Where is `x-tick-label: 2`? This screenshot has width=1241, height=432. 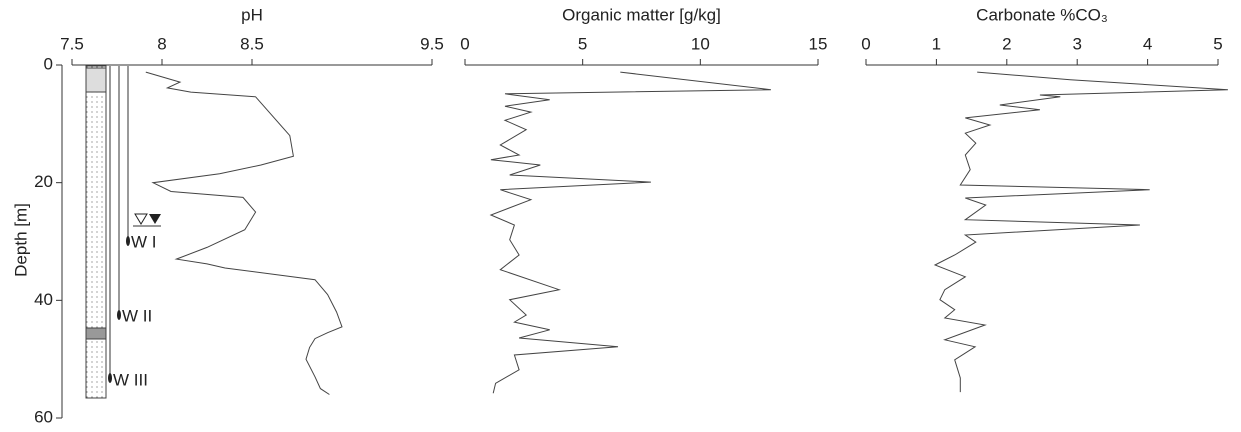 x-tick-label: 2 is located at coordinates (1006, 43).